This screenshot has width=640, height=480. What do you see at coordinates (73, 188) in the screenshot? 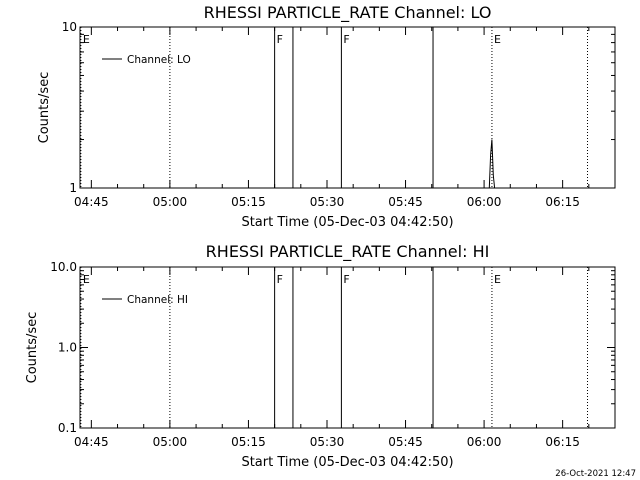
I see `y-tick-label: 1` at bounding box center [73, 188].